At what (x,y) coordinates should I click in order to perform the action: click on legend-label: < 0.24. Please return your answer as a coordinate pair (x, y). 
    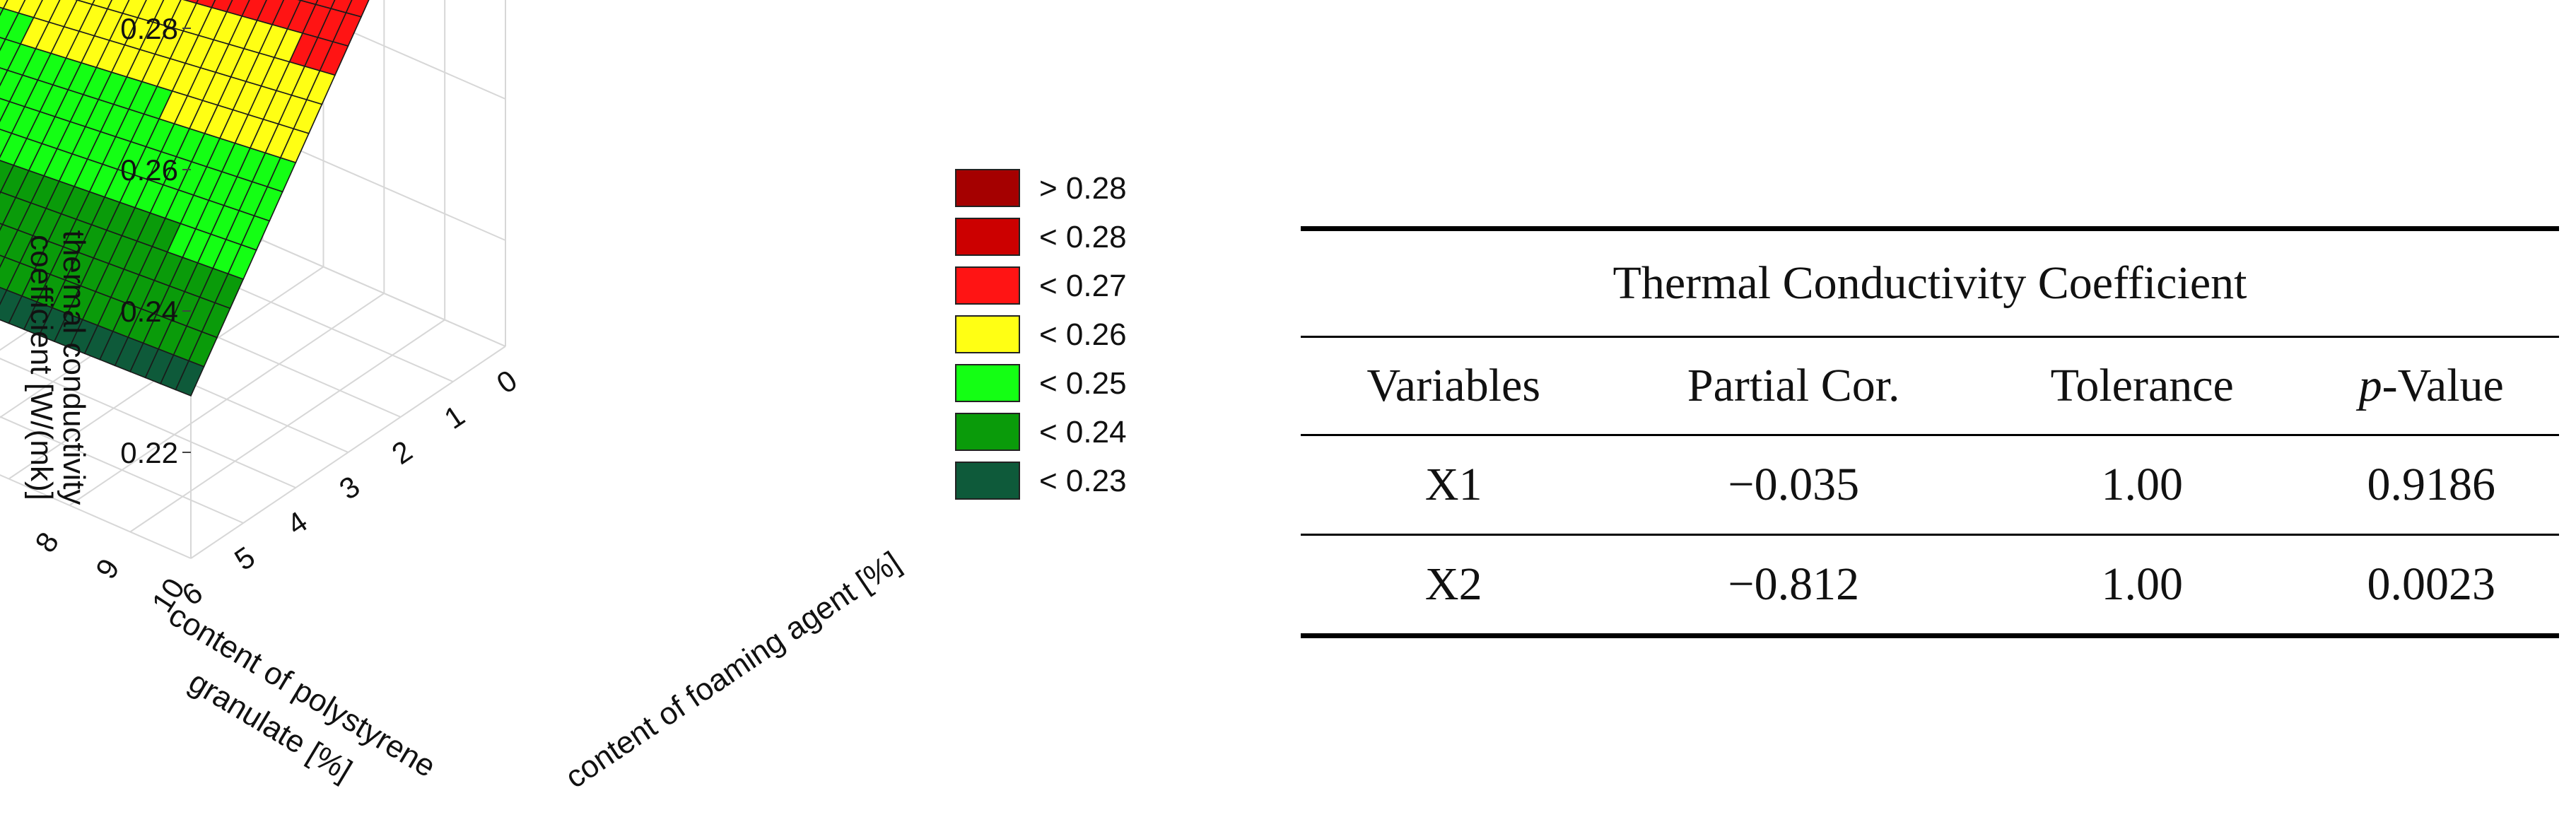
    Looking at the image, I should click on (1083, 432).